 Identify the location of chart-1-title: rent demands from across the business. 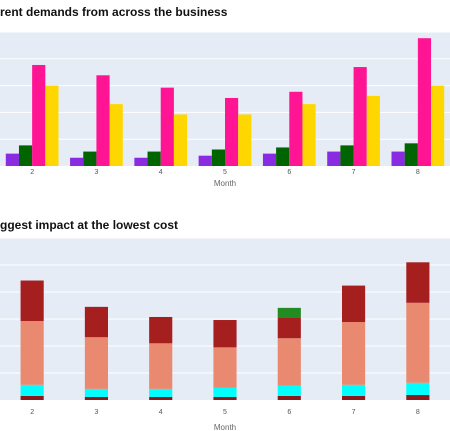
(114, 12).